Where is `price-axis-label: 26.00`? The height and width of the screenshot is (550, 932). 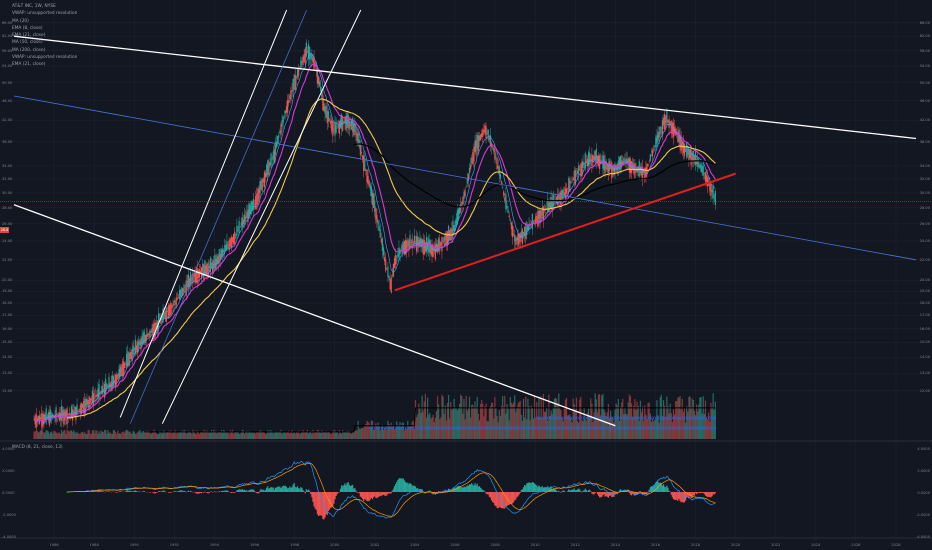 price-axis-label: 26.00 is located at coordinates (924, 223).